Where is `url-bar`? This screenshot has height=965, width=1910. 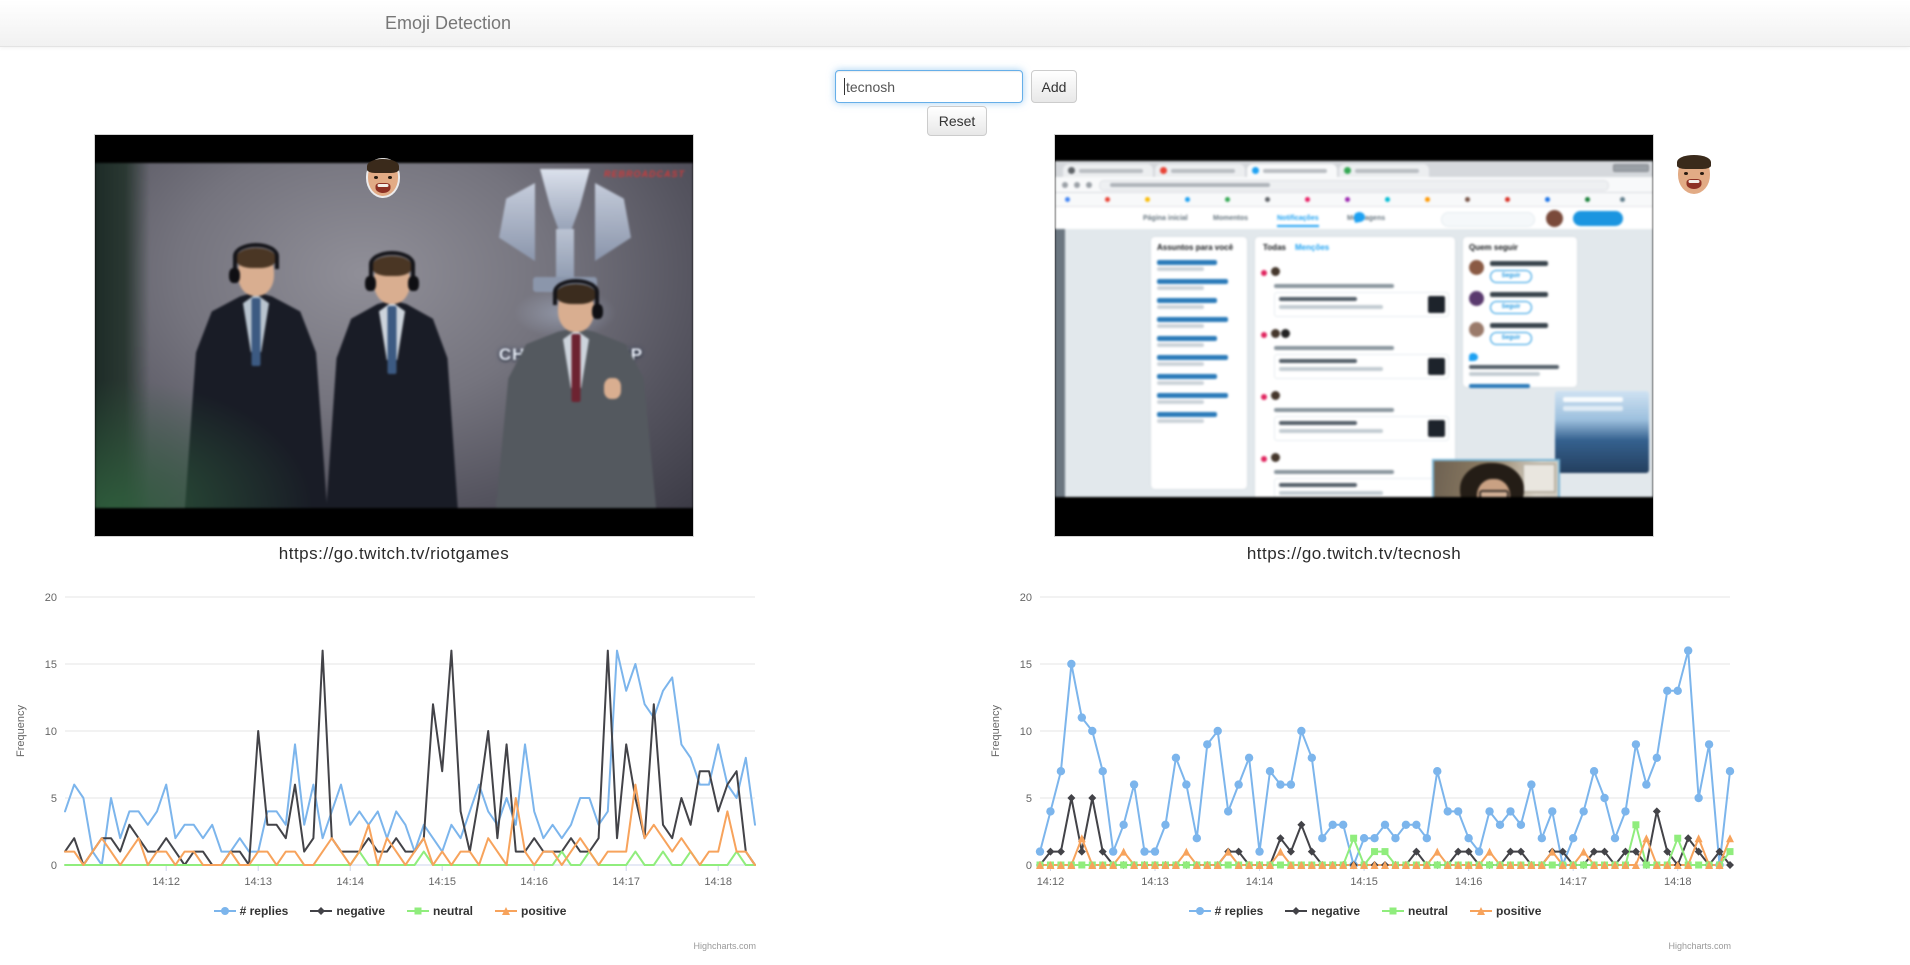 url-bar is located at coordinates (1354, 185).